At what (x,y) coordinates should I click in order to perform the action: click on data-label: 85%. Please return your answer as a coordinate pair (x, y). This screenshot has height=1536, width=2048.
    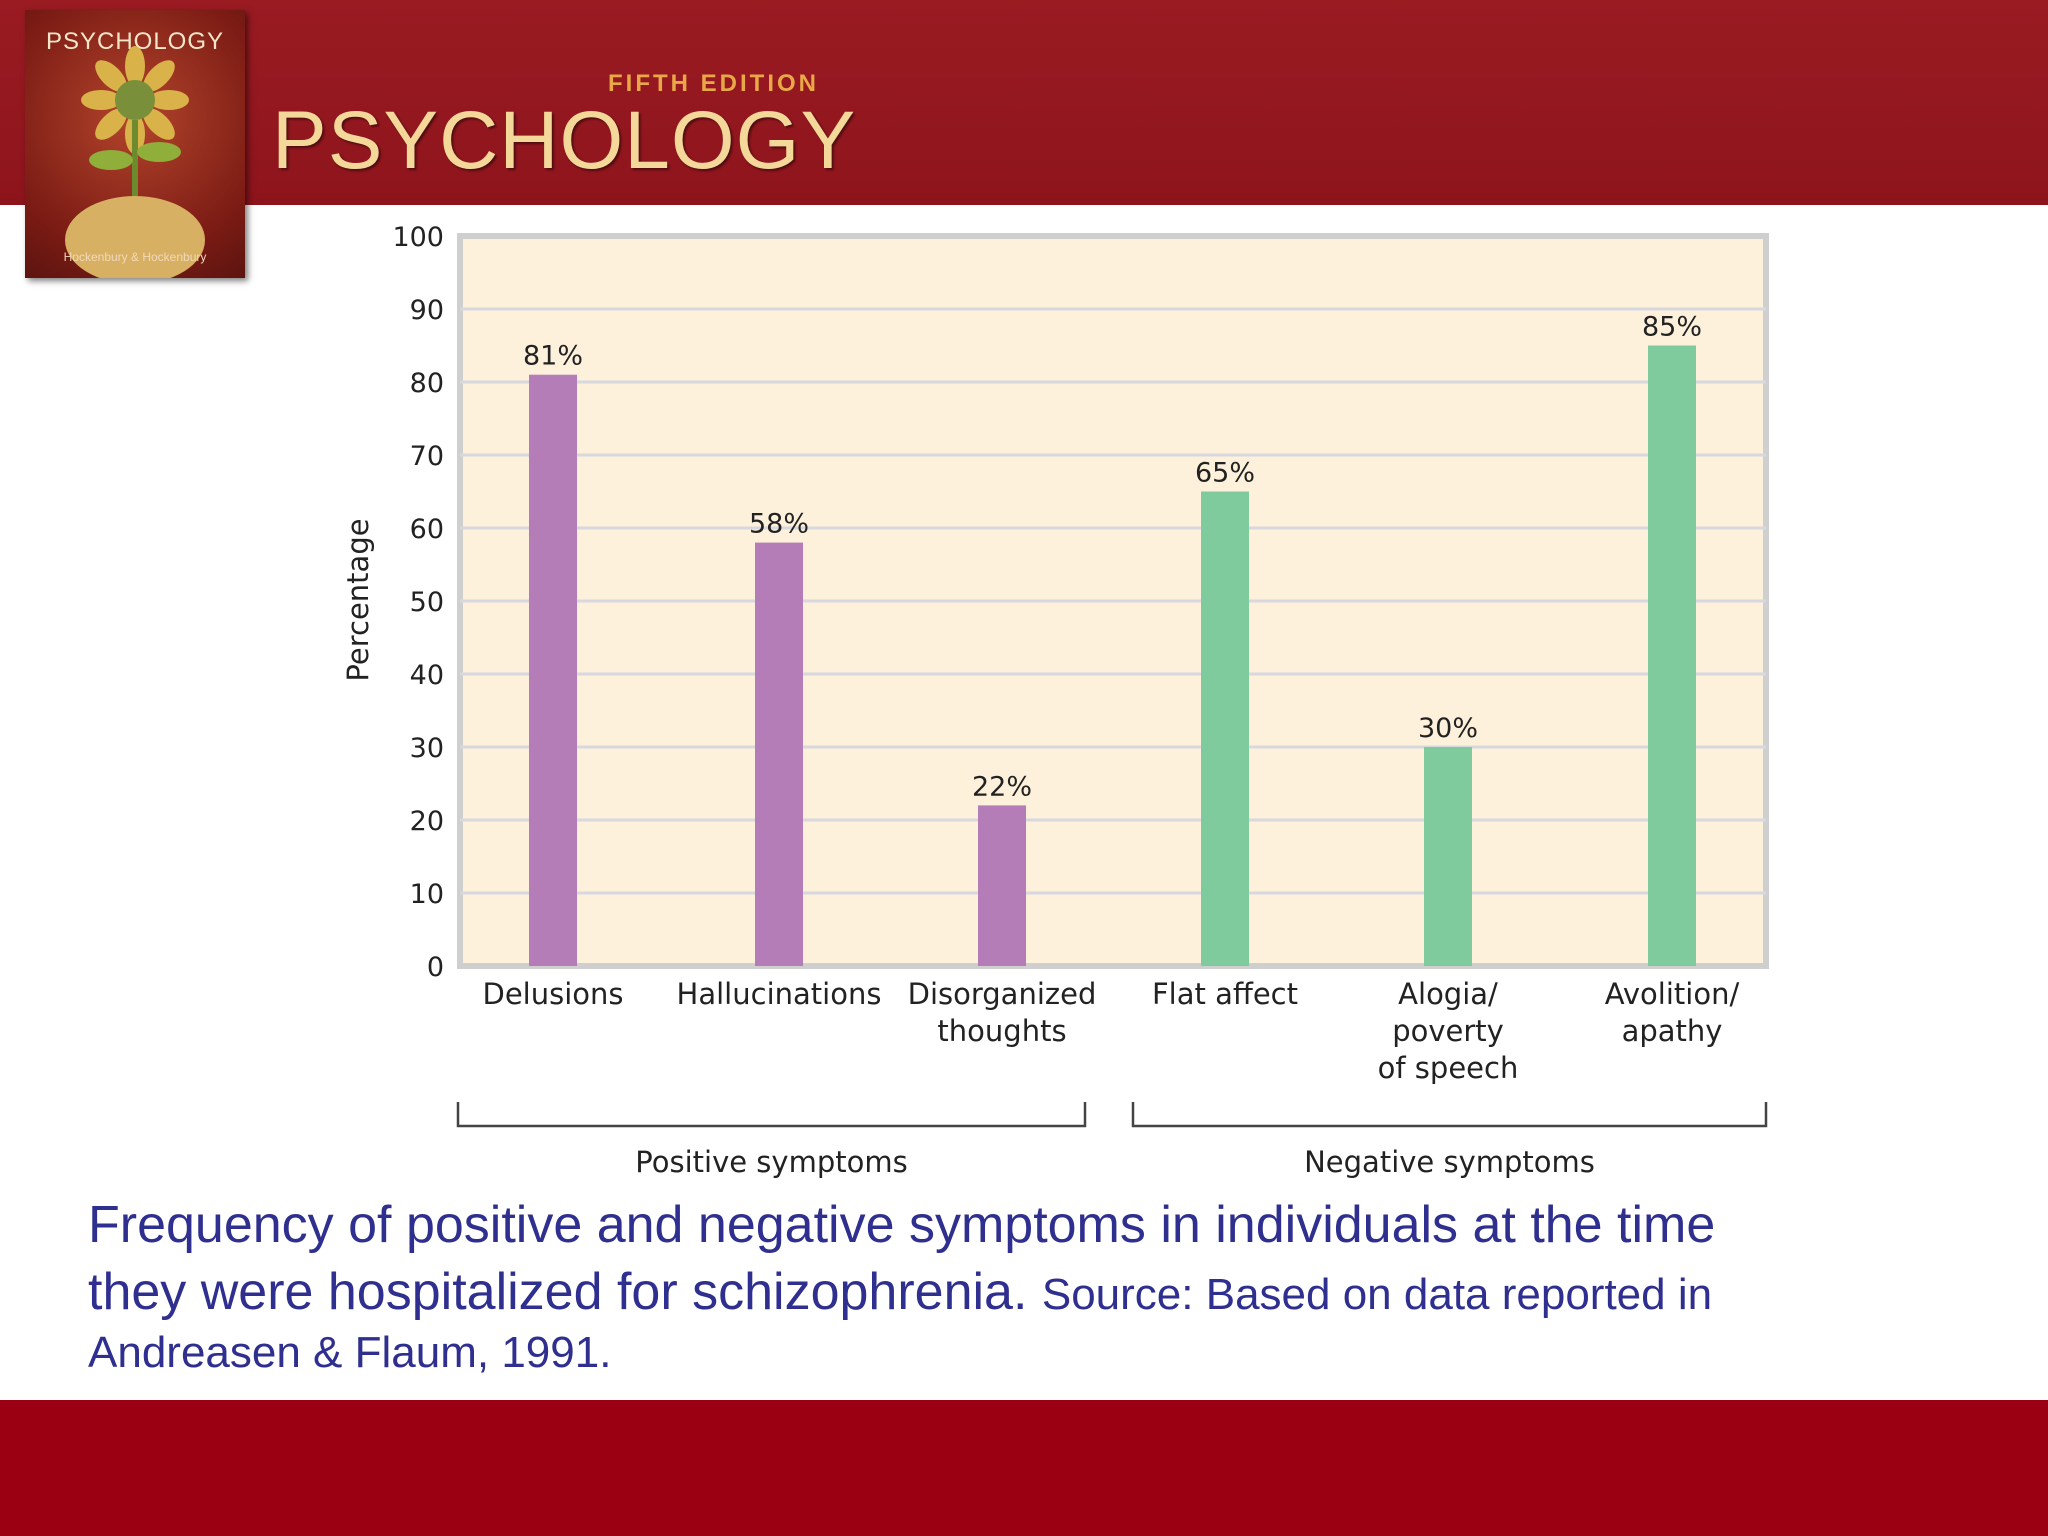
    Looking at the image, I should click on (1672, 327).